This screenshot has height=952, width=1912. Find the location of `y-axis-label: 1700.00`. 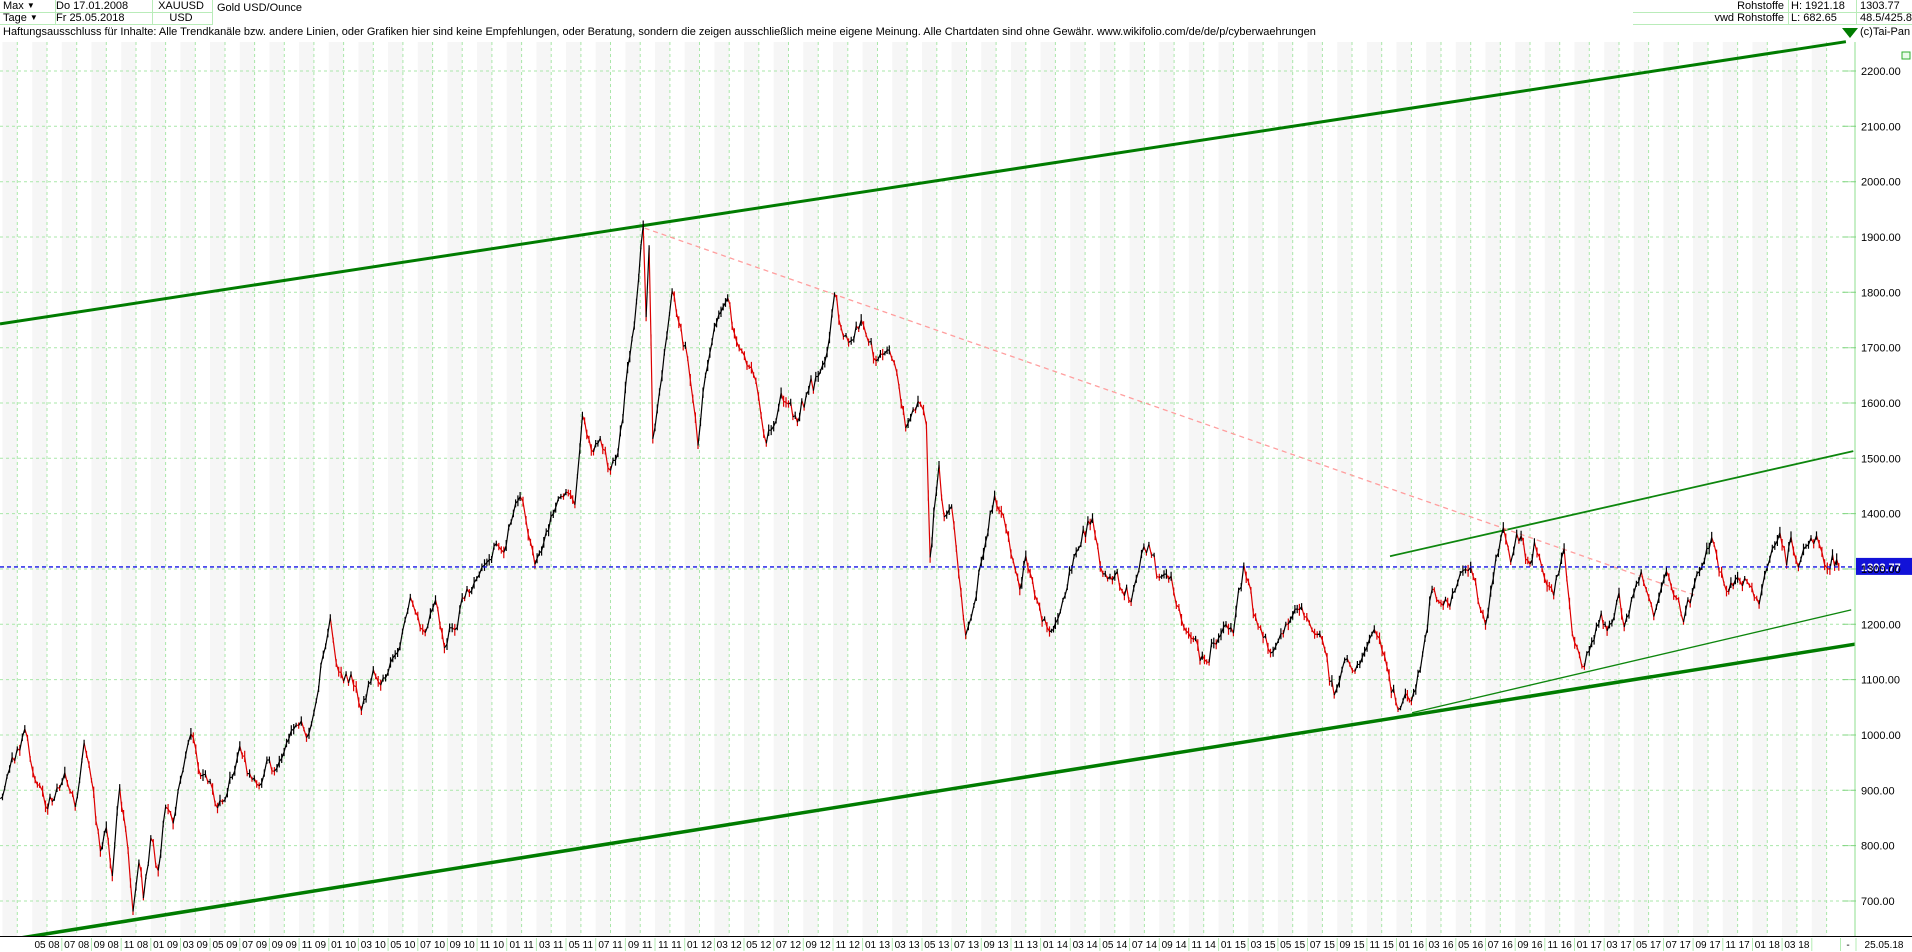

y-axis-label: 1700.00 is located at coordinates (1881, 349).